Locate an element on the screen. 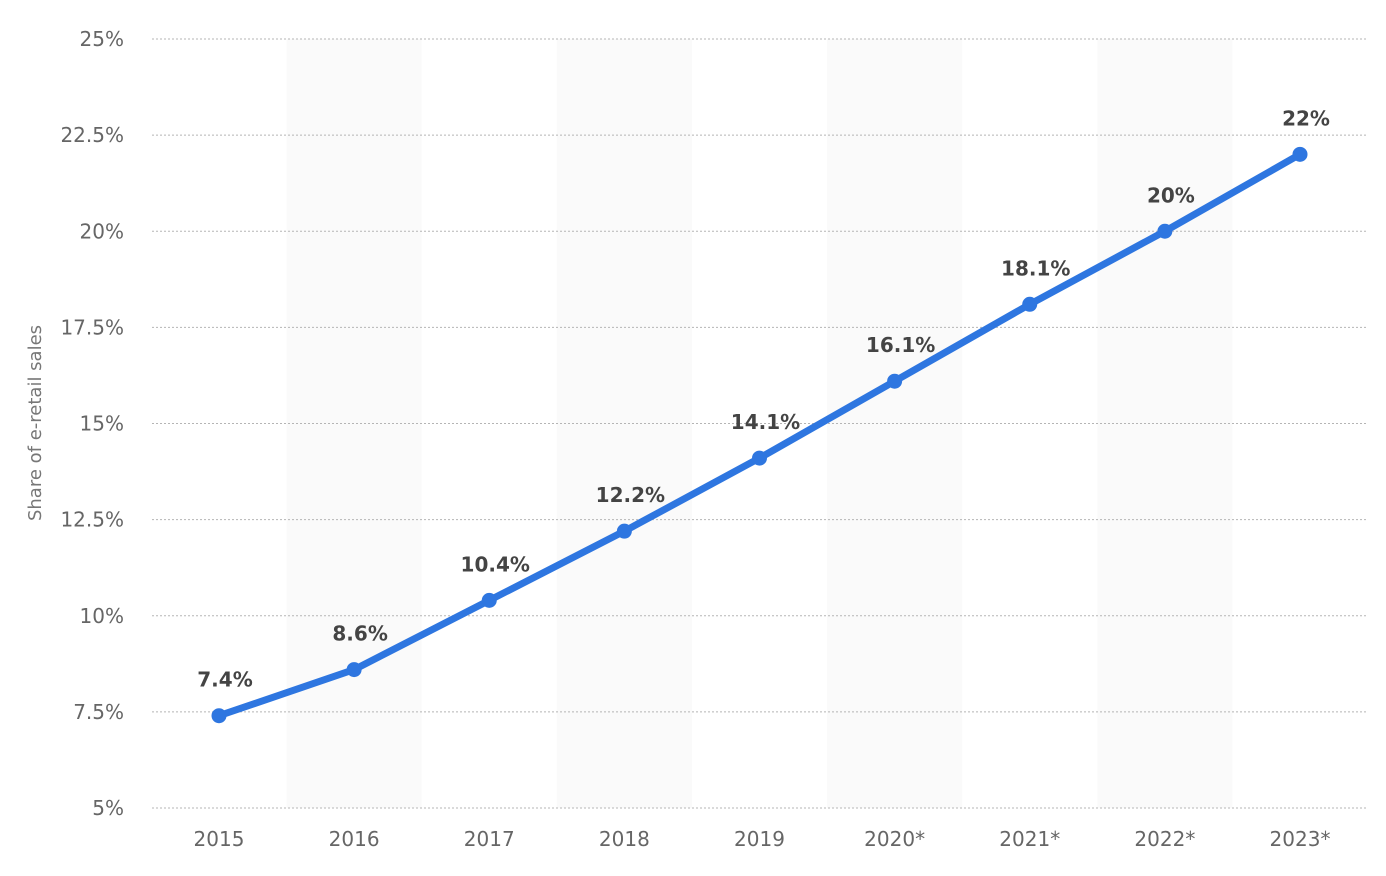  y-tick-label: 17.5% is located at coordinates (92, 327).